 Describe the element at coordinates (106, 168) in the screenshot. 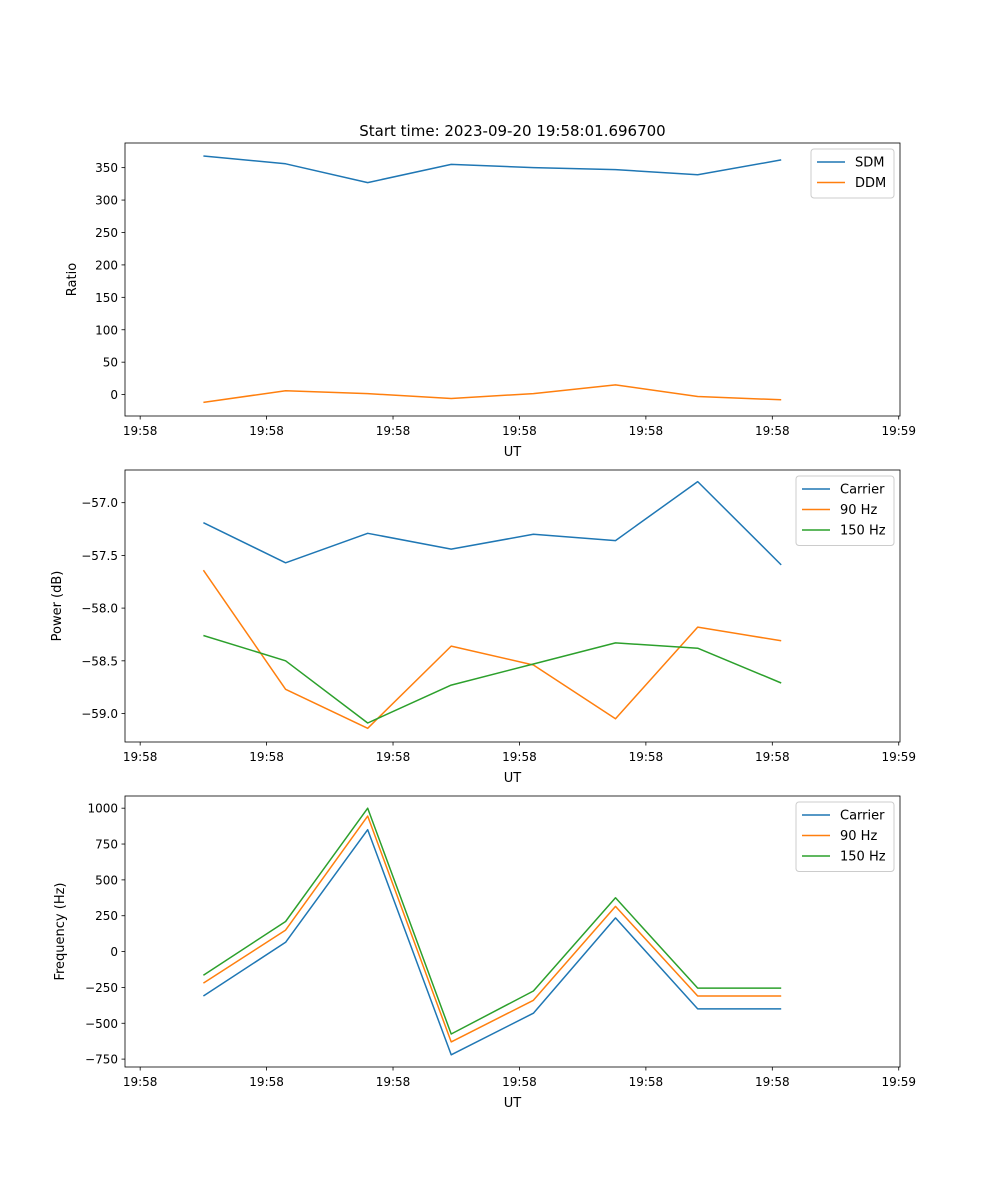

I see `y-tick-label: 350` at that location.